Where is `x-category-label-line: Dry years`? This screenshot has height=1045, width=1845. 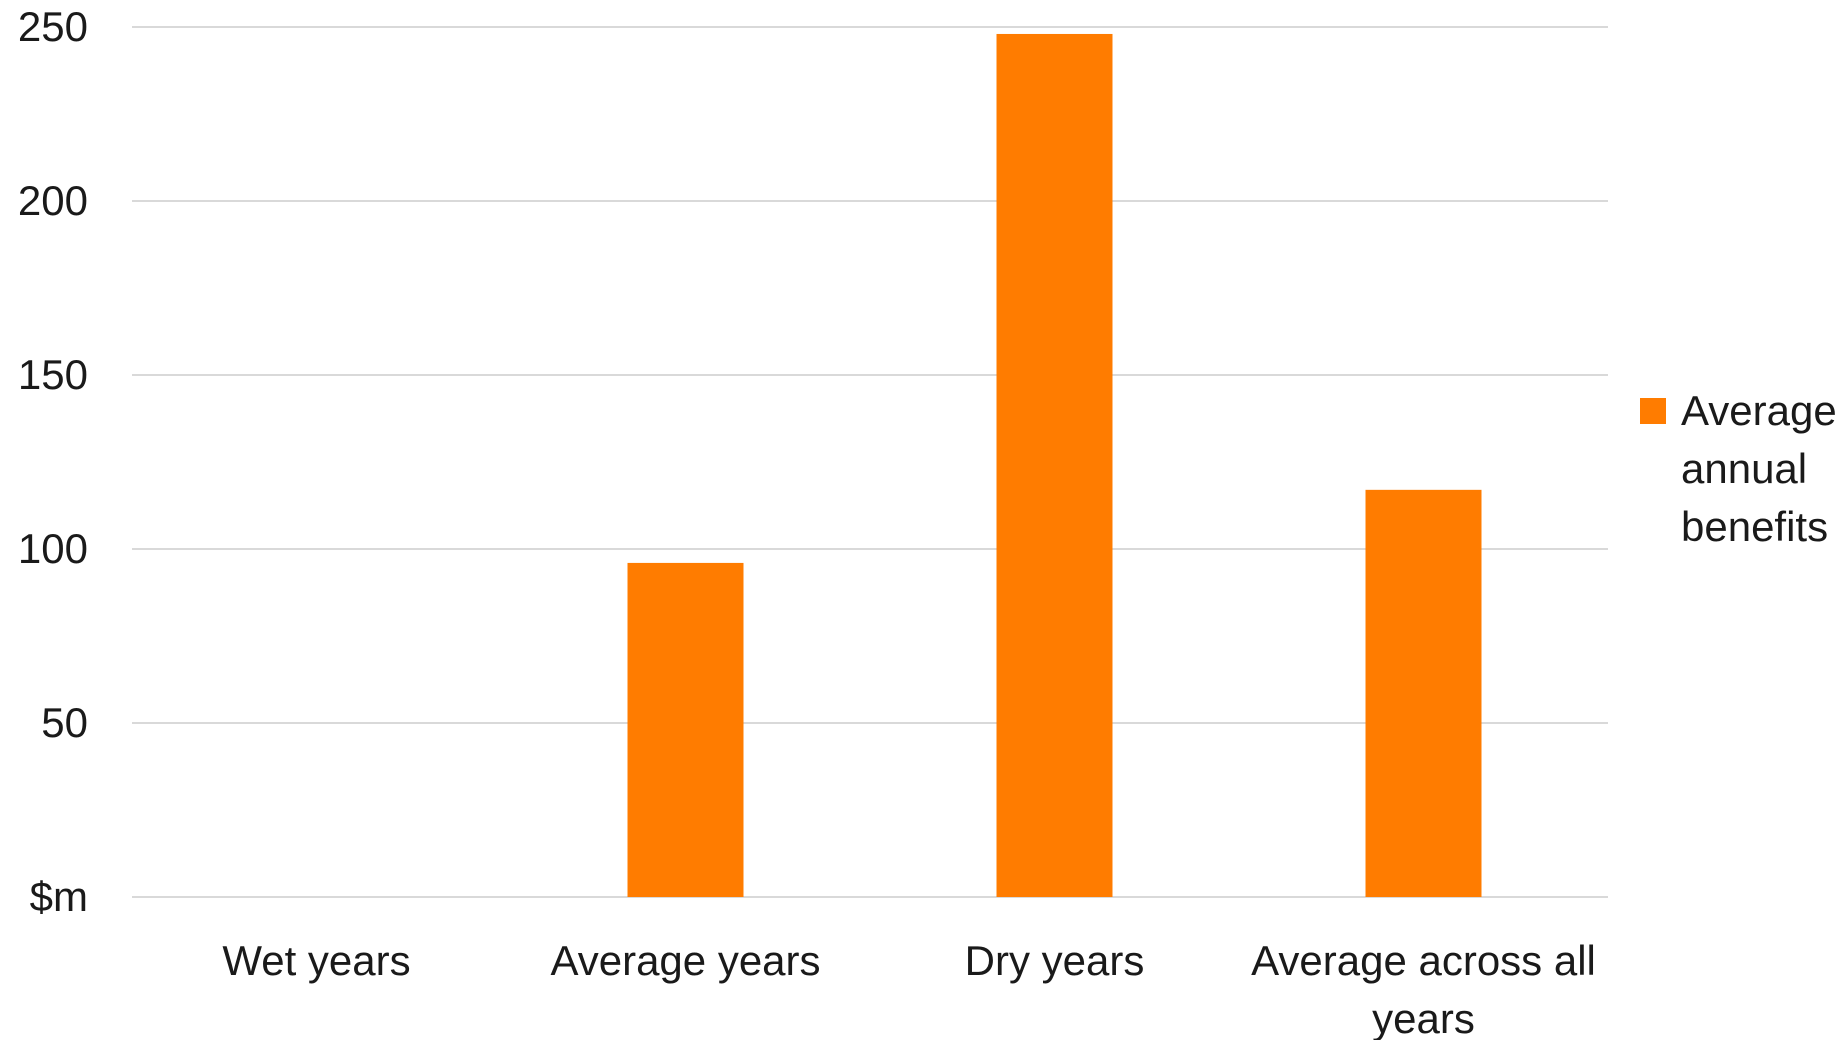 x-category-label-line: Dry years is located at coordinates (1055, 960).